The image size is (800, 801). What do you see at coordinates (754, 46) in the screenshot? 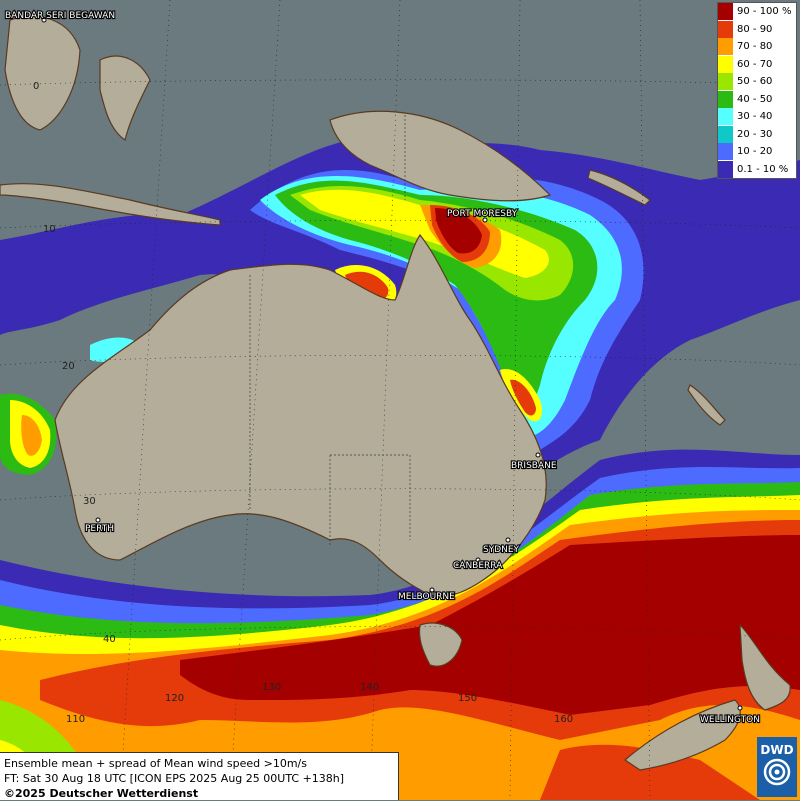
I see `legend-label: 70 - 80` at bounding box center [754, 46].